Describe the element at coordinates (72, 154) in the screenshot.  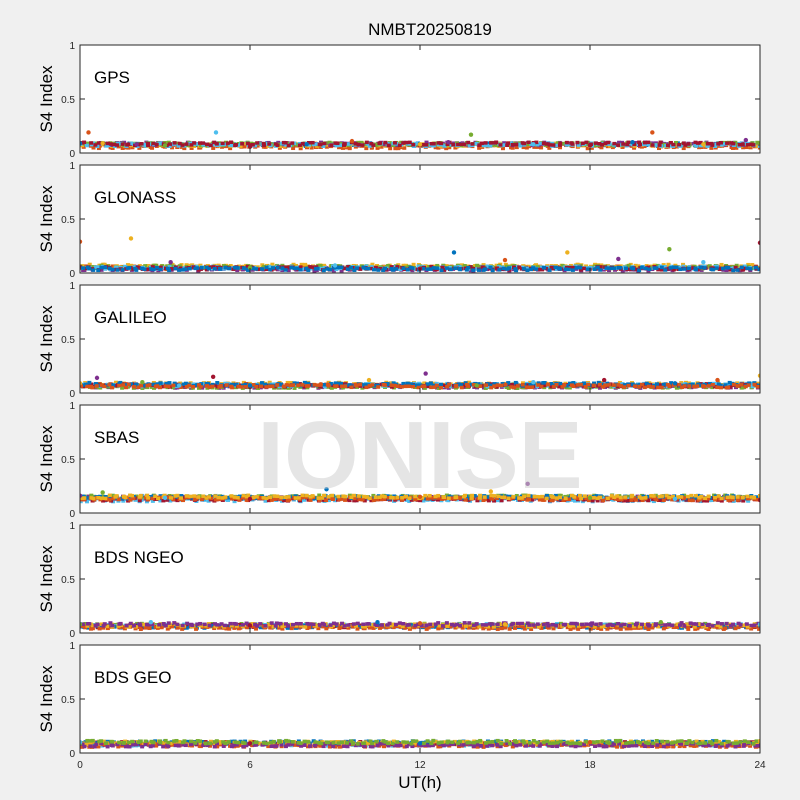
I see `y-tick-label: 0` at that location.